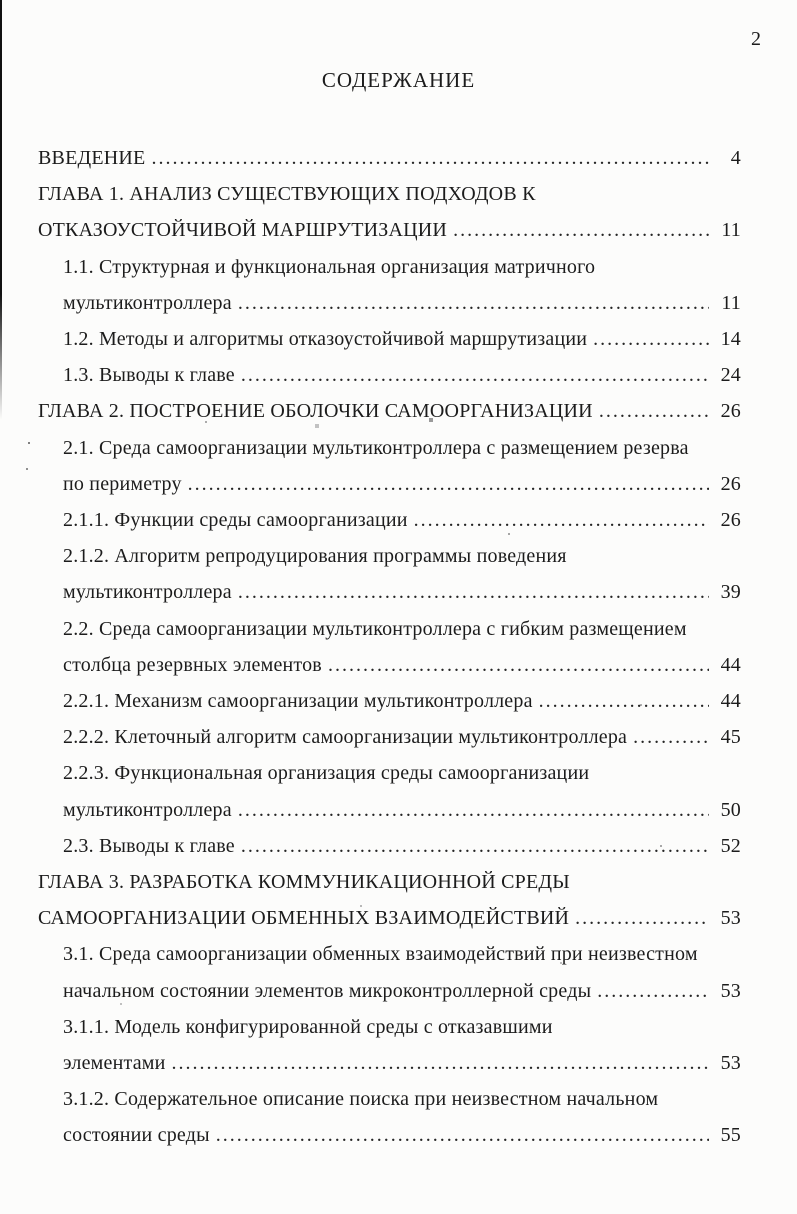 The height and width of the screenshot is (1214, 797). Describe the element at coordinates (1, 210) in the screenshot. I see `scan-edge-artifact` at that location.